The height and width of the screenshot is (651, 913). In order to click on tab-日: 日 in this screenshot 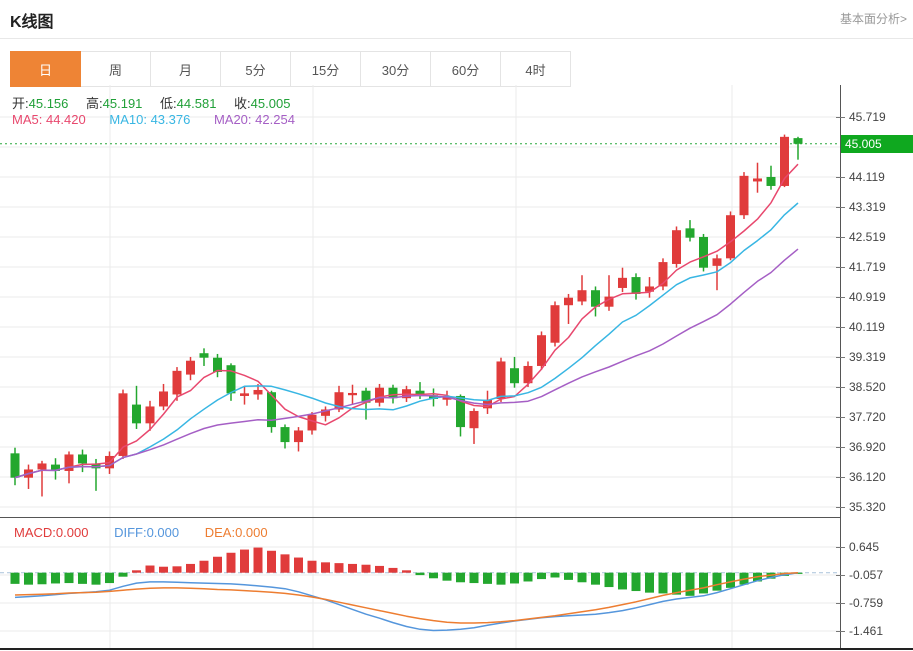, I will do `click(45, 69)`.